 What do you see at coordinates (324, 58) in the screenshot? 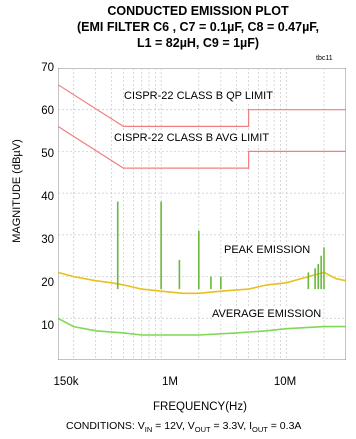
I see `figure-tag: tbc11` at bounding box center [324, 58].